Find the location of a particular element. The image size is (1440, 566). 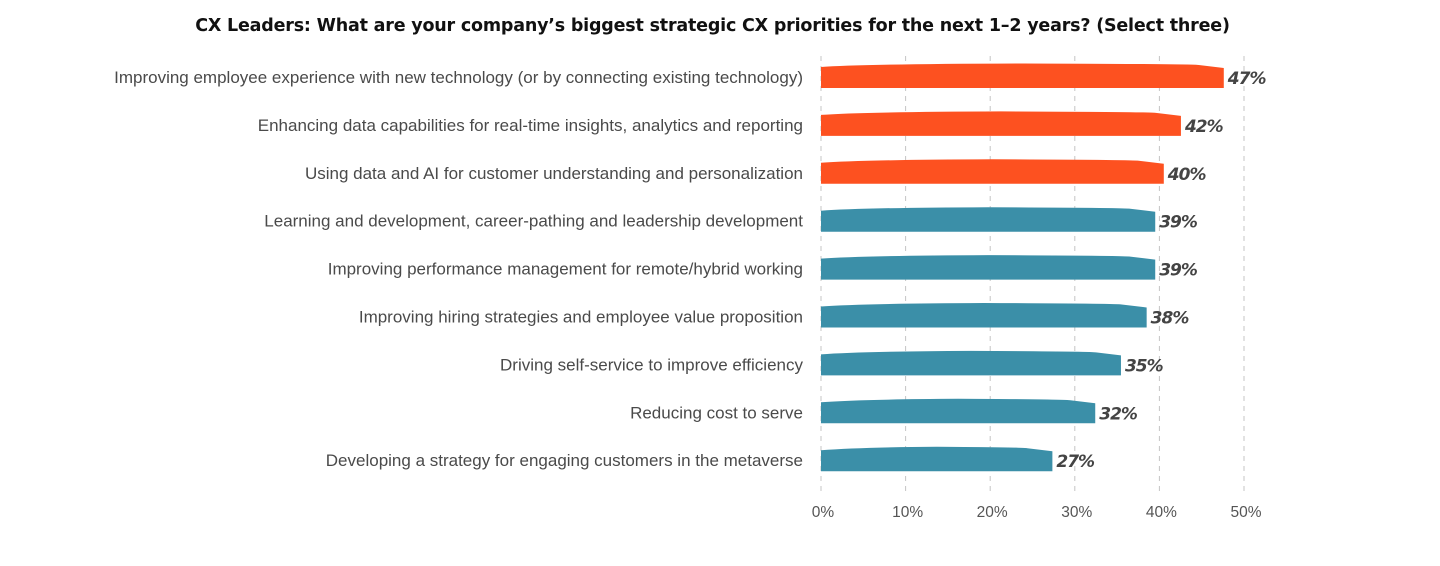

data-label: 32% is located at coordinates (1118, 414).